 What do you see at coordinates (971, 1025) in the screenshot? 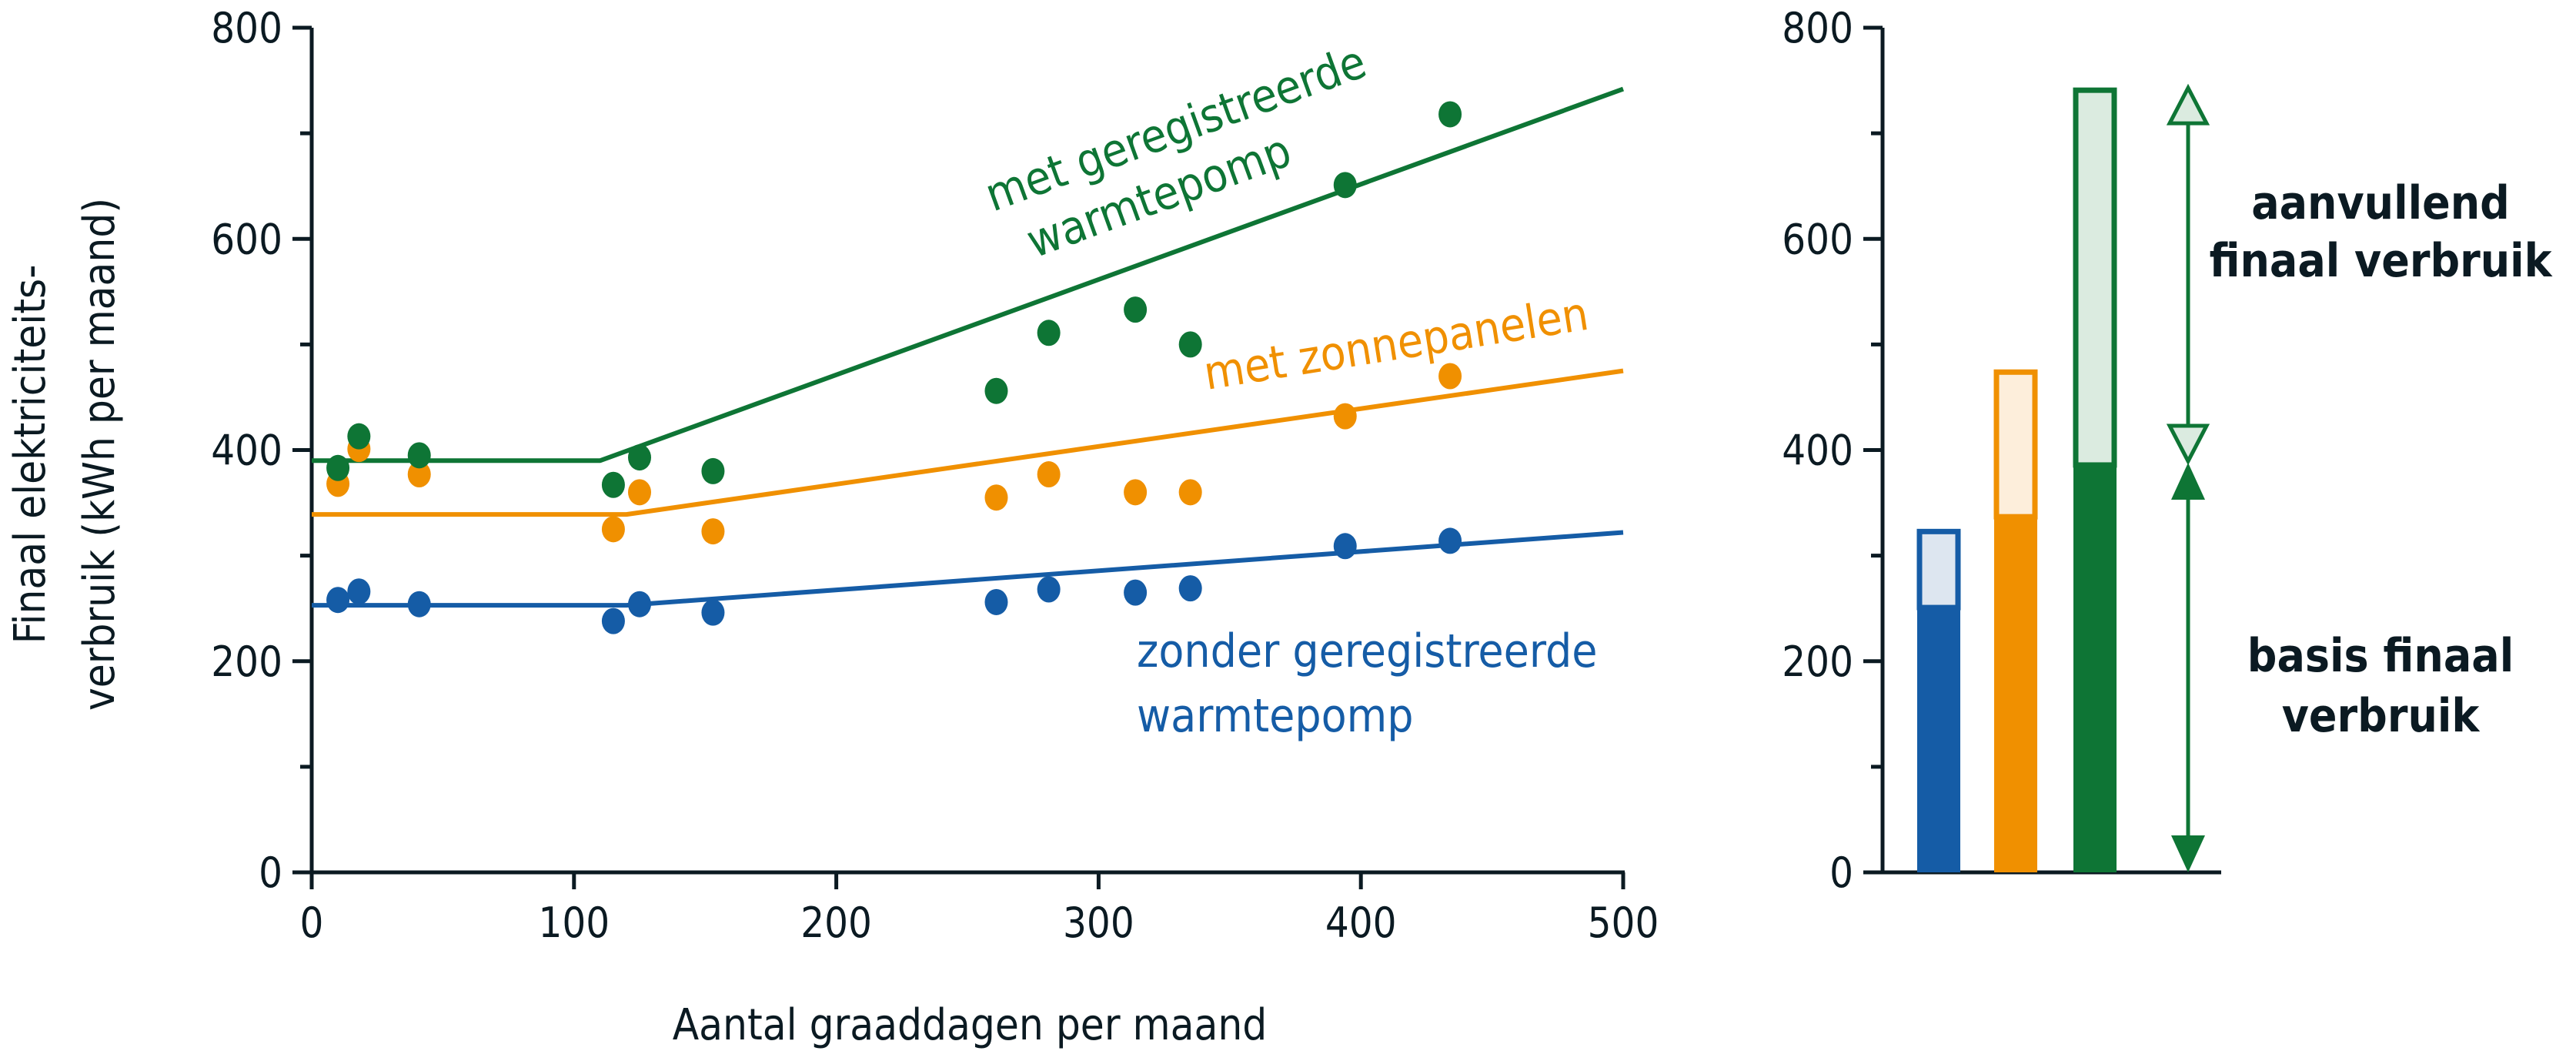
I see `x-axis-title: Aantal graaddagen per maand` at bounding box center [971, 1025].